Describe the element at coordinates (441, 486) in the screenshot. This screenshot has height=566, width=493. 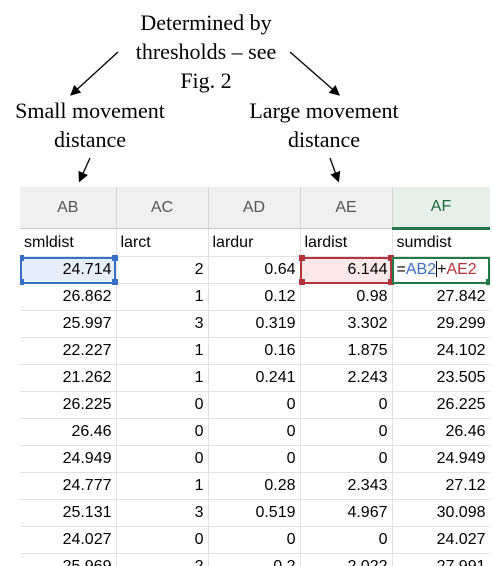
I see `cell-af10: 27.12` at that location.